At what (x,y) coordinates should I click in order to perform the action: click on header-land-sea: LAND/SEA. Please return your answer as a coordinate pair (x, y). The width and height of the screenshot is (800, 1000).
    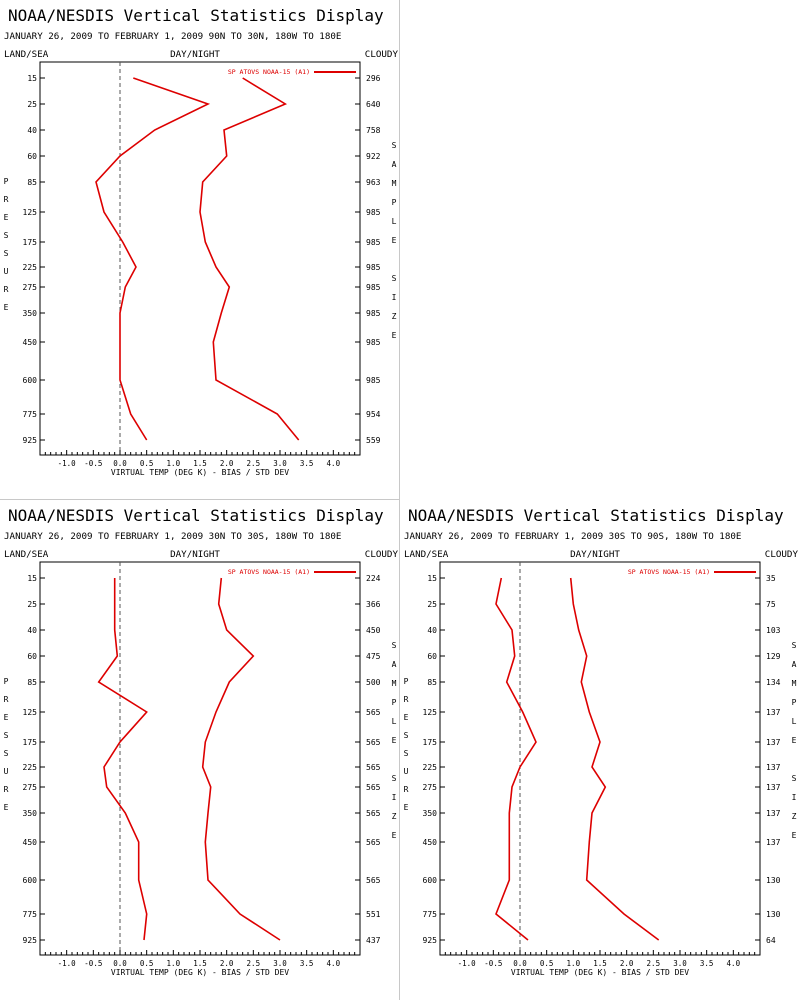
    Looking at the image, I should click on (426, 554).